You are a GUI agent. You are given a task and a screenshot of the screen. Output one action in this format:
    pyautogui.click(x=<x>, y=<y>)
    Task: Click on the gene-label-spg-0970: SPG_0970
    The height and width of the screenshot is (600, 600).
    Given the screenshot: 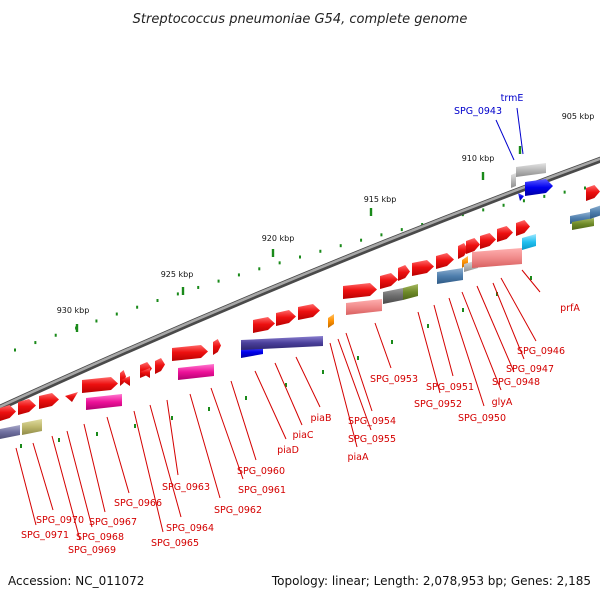 What is the action you would take?
    pyautogui.click(x=60, y=520)
    